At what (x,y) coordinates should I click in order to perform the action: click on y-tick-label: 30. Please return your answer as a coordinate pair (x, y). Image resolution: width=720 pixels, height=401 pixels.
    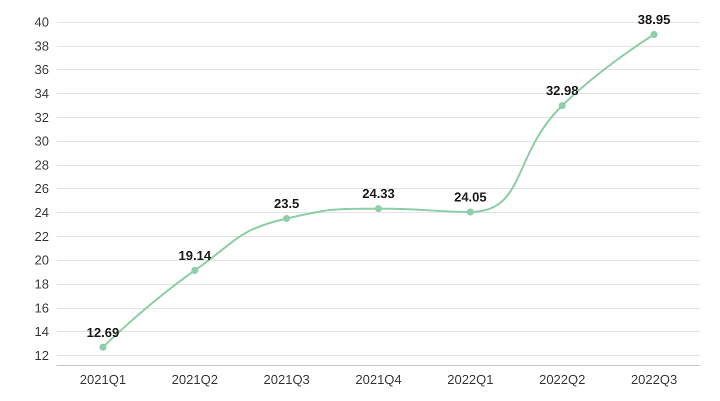
    Looking at the image, I should click on (41, 141).